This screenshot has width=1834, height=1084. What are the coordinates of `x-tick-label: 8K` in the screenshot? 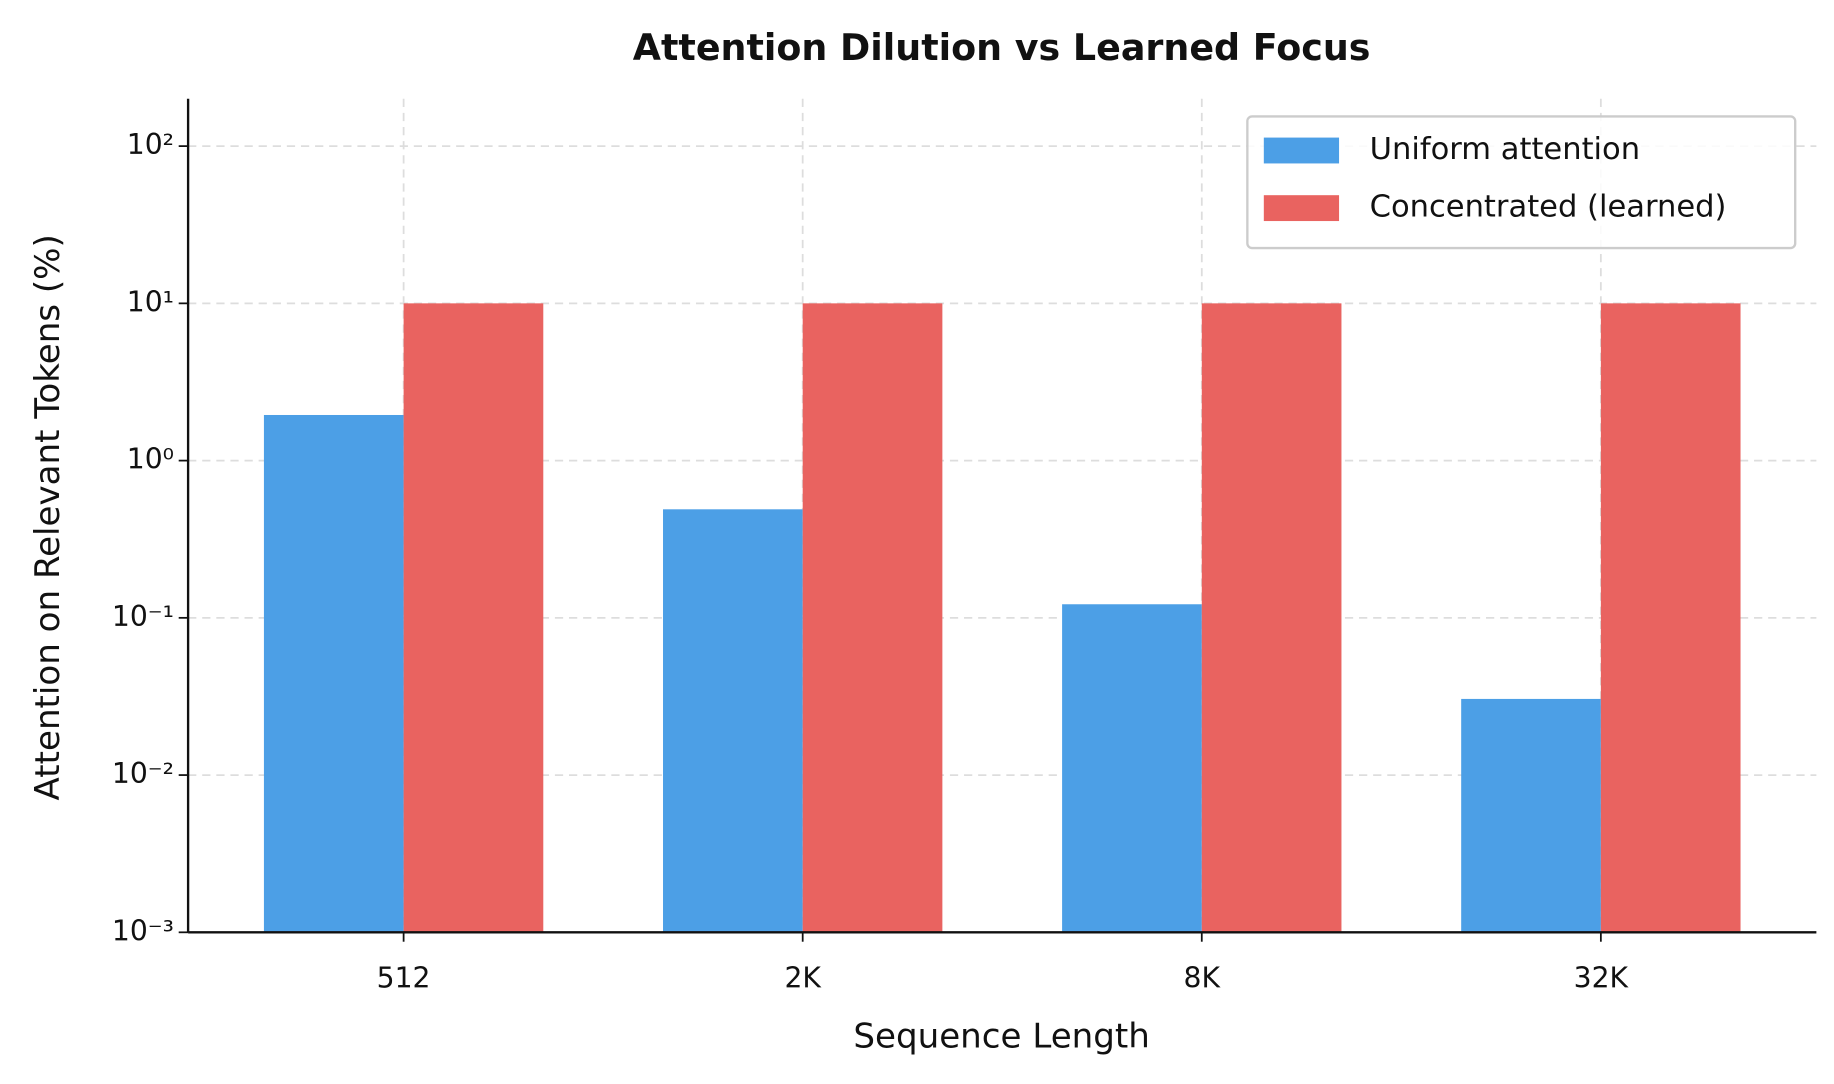 It's located at (1203, 977).